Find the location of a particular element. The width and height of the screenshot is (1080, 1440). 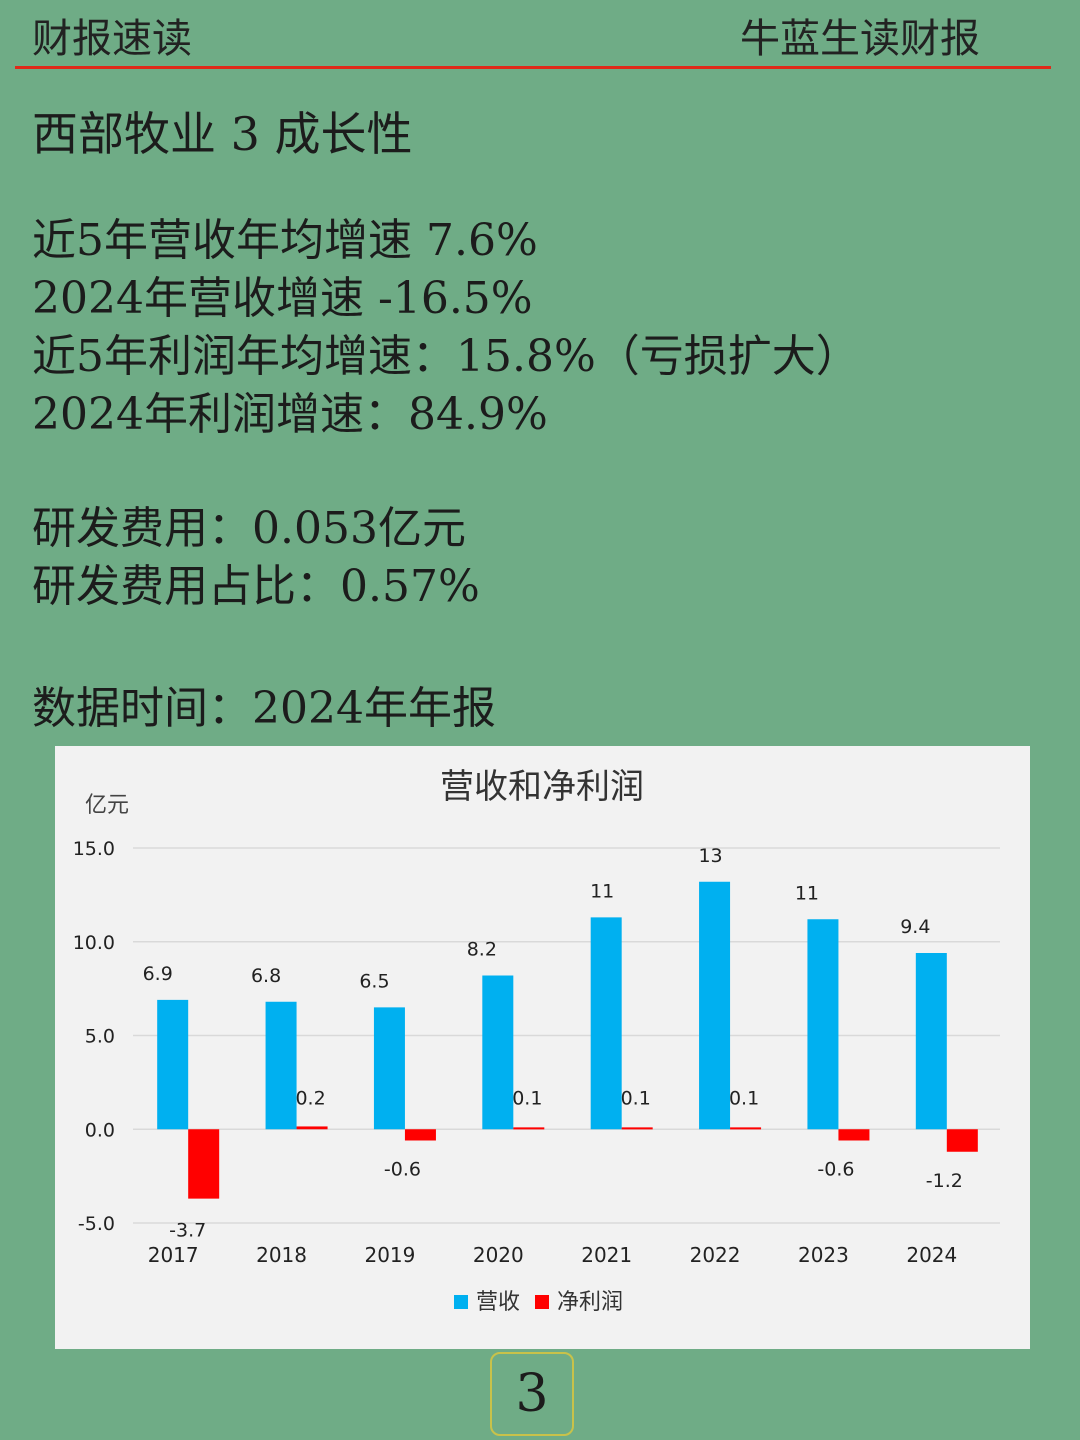

x-tick-label: 2017 is located at coordinates (173, 1255).